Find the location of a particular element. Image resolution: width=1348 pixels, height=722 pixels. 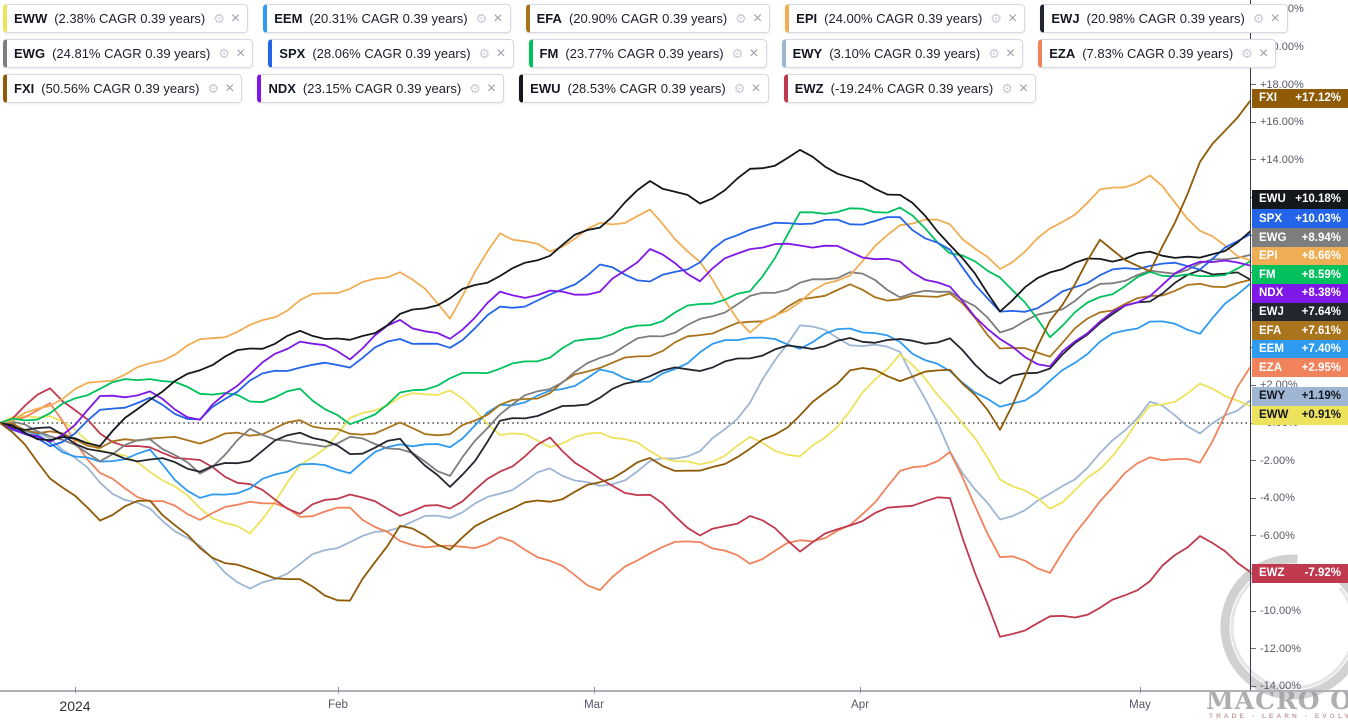

legend-cagr-label: (-19.24% CAGR 0.39 years) is located at coordinates (912, 88).